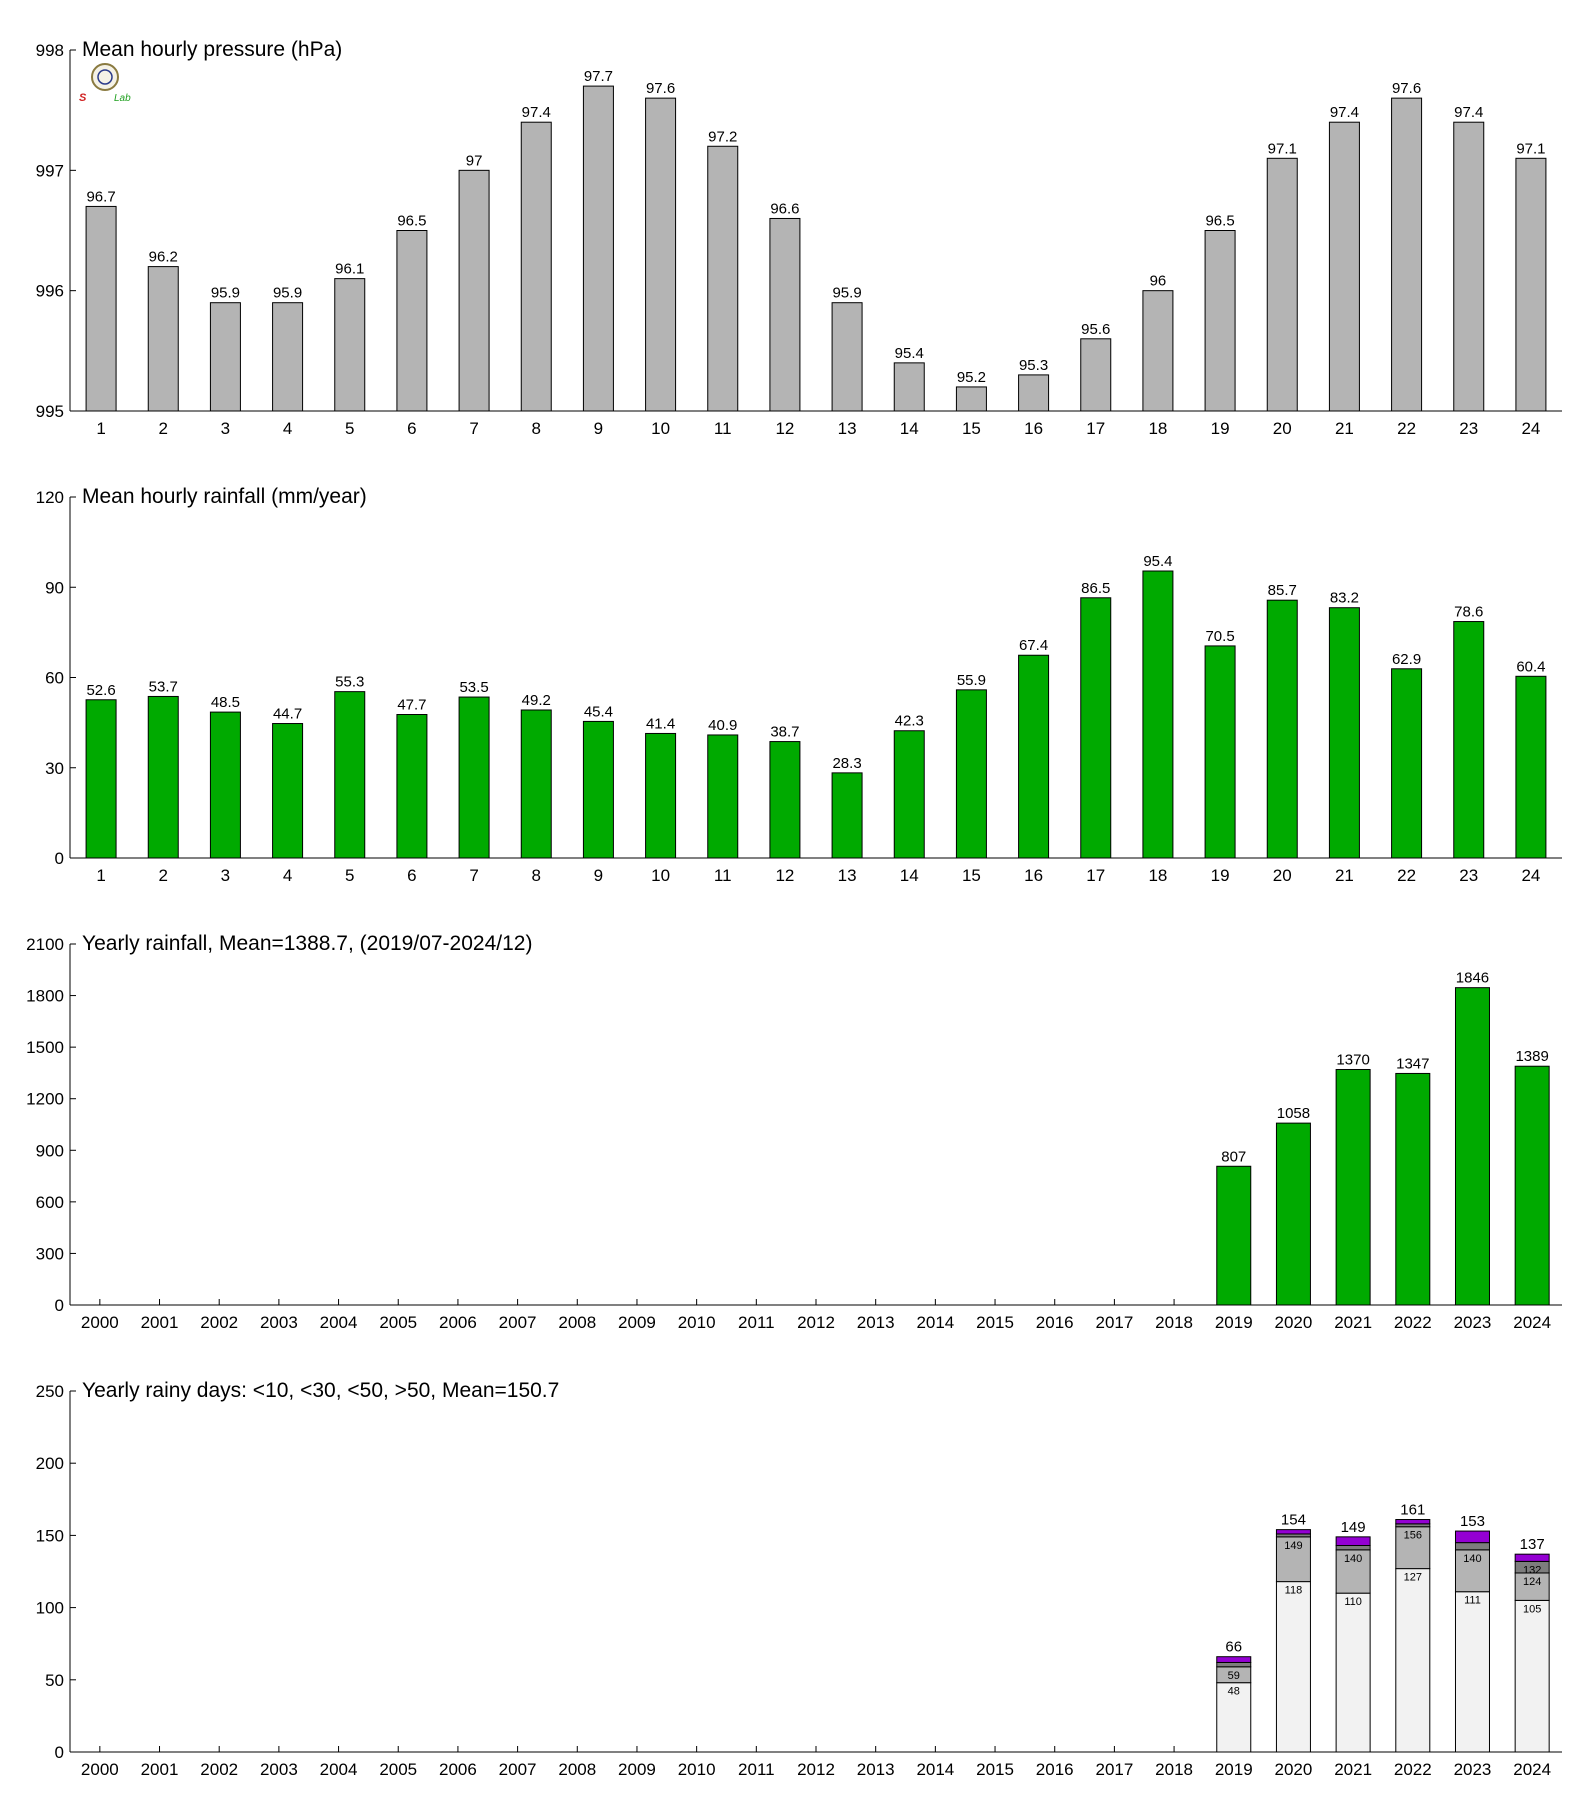 Image resolution: width=1580 pixels, height=1800 pixels. What do you see at coordinates (536, 428) in the screenshot?
I see `x-tick-label: 8` at bounding box center [536, 428].